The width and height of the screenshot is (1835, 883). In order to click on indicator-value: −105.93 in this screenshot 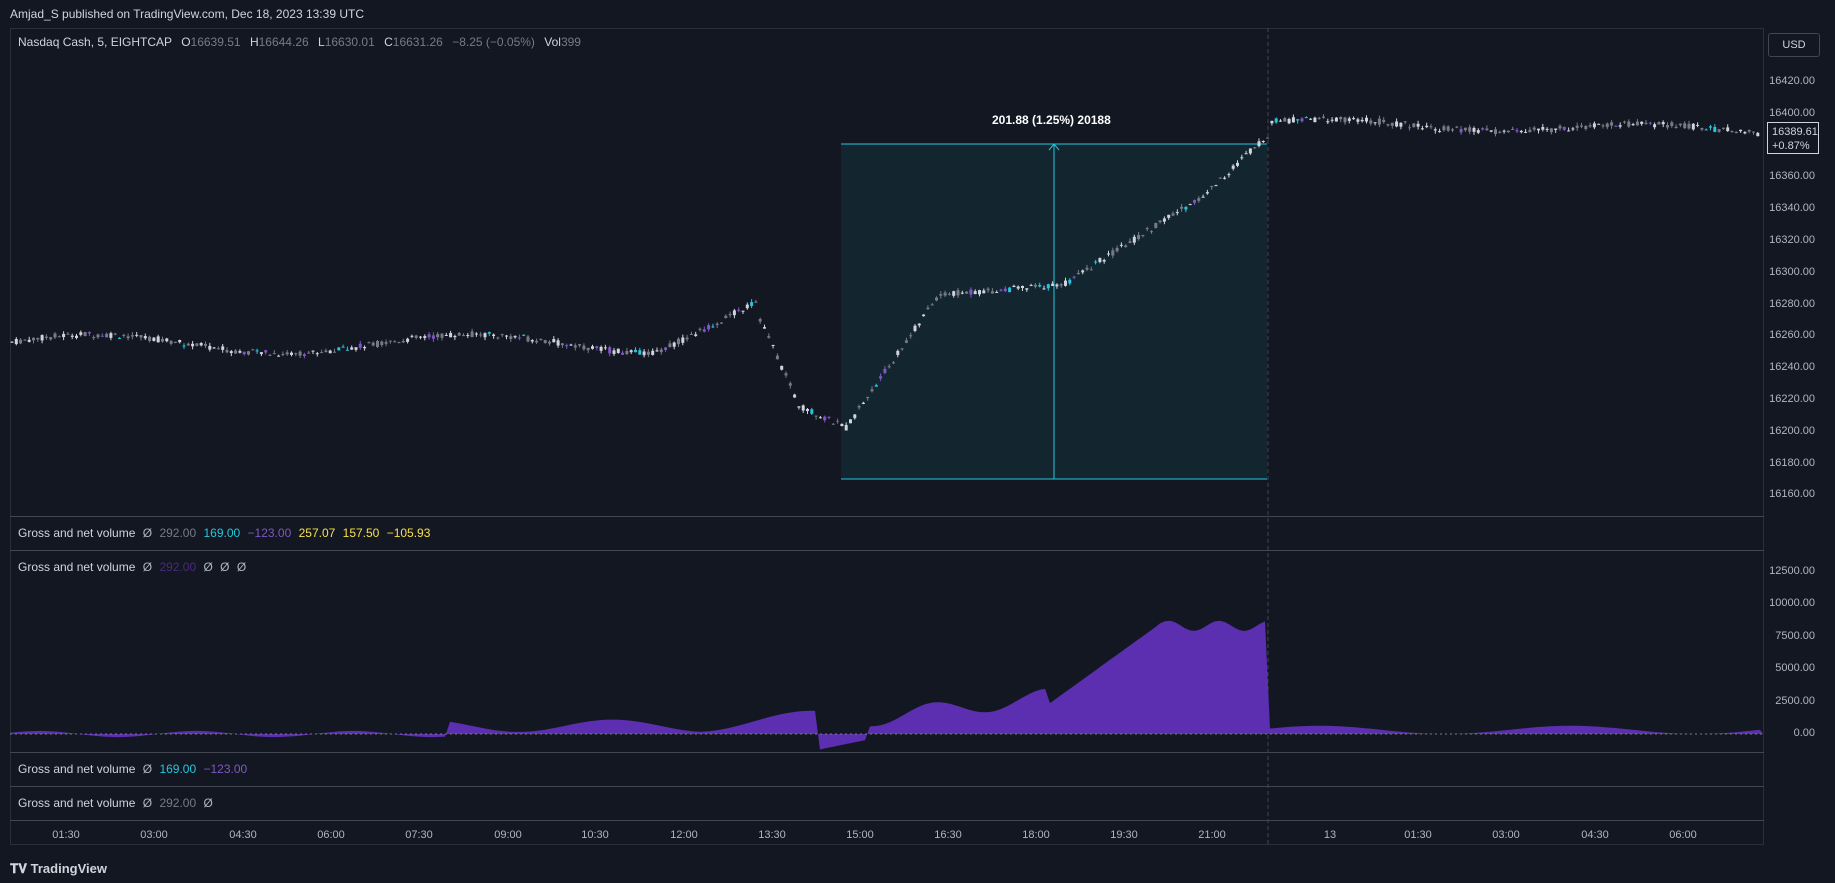, I will do `click(408, 533)`.